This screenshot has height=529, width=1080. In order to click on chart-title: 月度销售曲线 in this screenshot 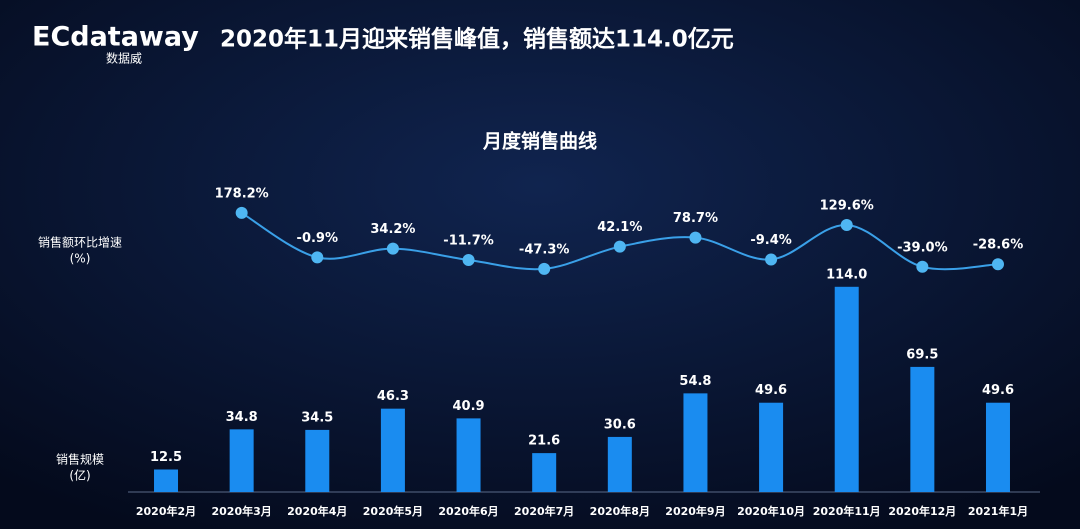, I will do `click(539, 141)`.